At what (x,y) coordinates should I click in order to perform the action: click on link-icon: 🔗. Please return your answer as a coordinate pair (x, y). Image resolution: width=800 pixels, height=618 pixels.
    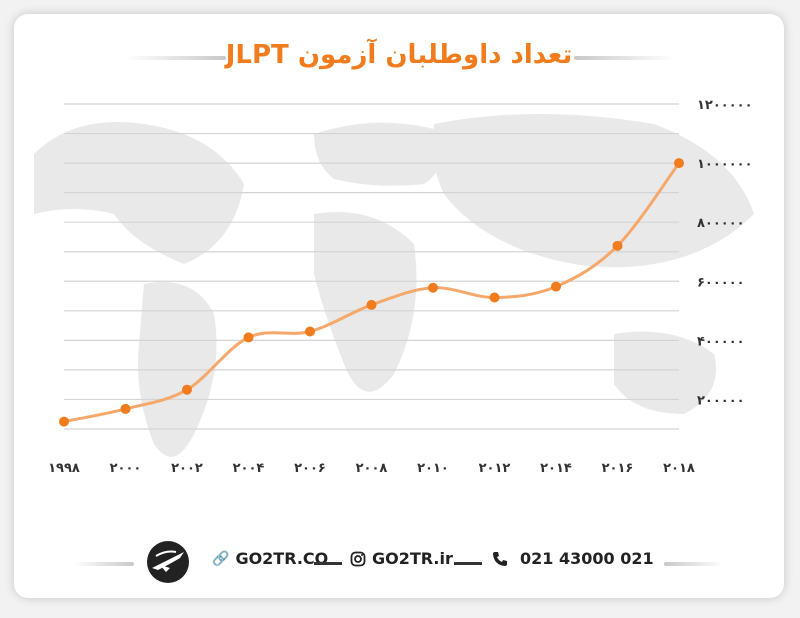
    Looking at the image, I should click on (221, 558).